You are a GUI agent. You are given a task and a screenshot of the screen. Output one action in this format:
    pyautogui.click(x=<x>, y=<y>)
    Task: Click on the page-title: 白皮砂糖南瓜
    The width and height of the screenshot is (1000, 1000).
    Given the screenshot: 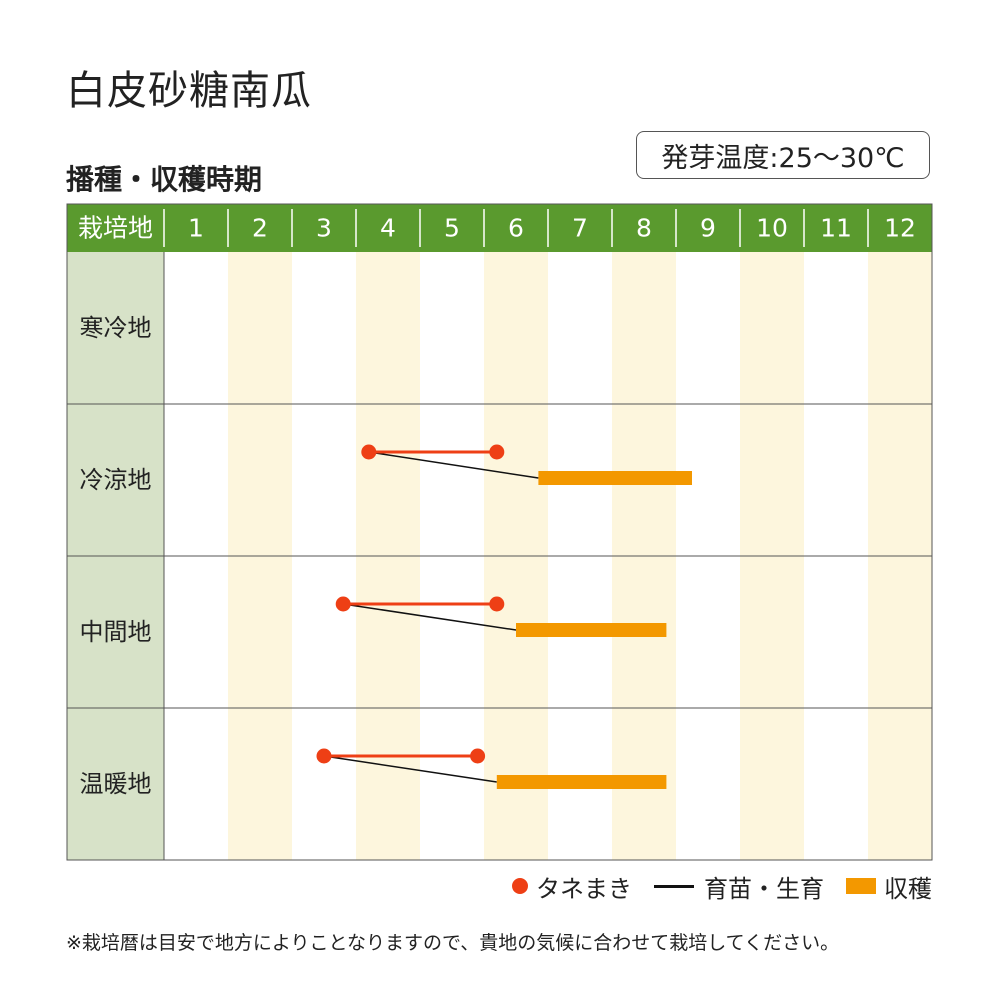 What is the action you would take?
    pyautogui.click(x=189, y=91)
    